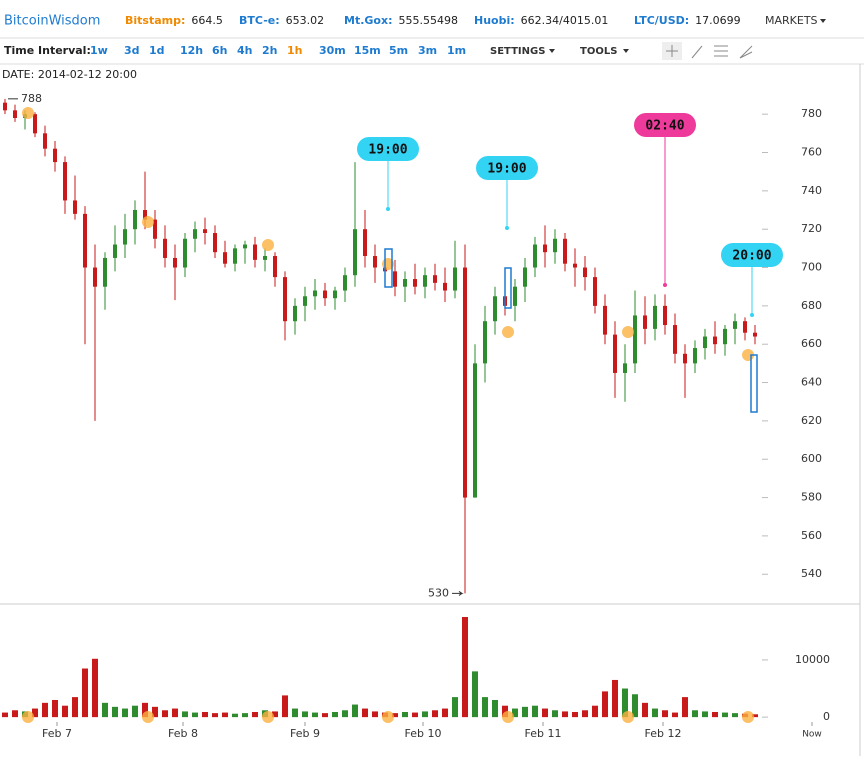 This screenshot has height=760, width=864. Describe the element at coordinates (191, 50) in the screenshot. I see `interval-button: 12h` at that location.